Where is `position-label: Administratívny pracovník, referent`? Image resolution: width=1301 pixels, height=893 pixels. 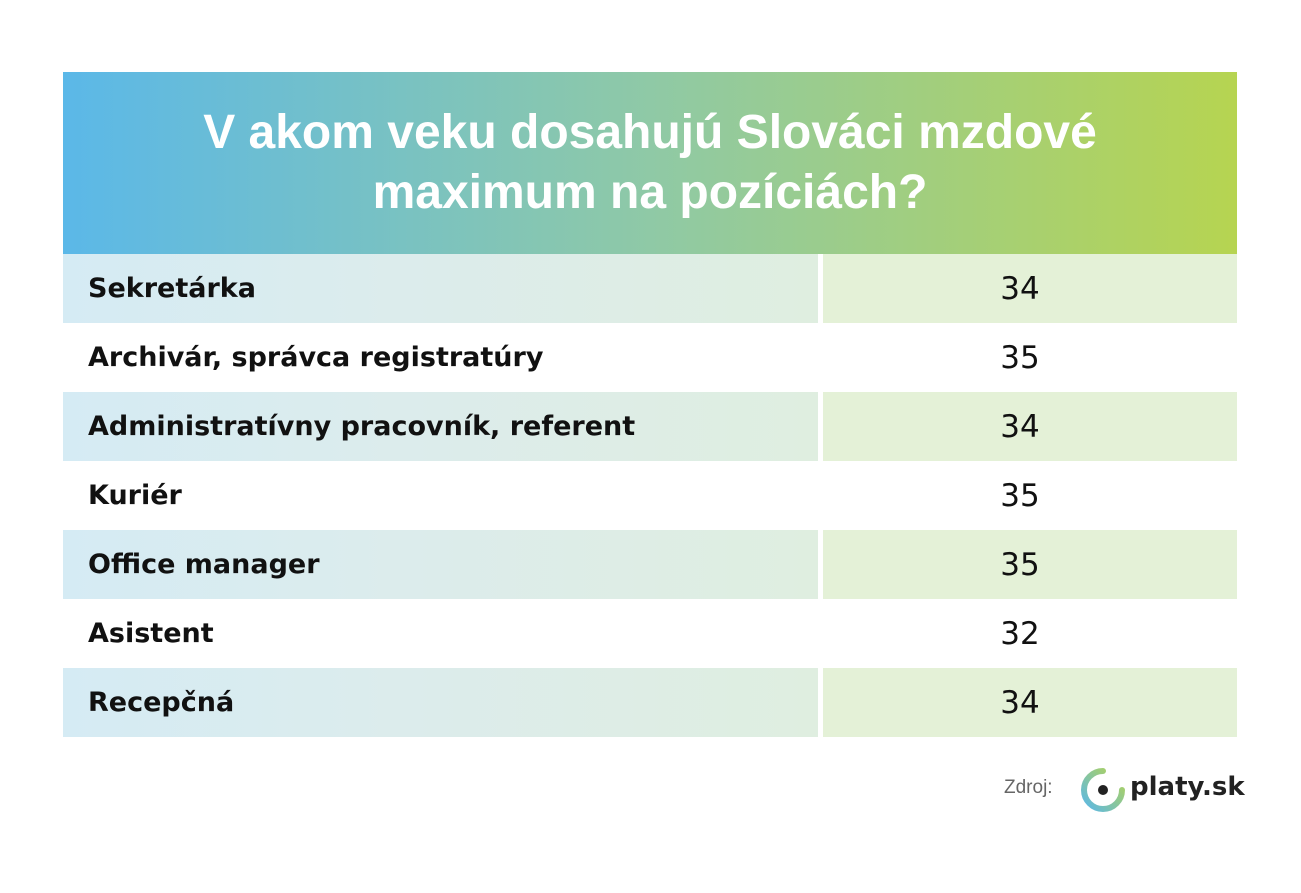
position-label: Administratívny pracovník, referent is located at coordinates (362, 426).